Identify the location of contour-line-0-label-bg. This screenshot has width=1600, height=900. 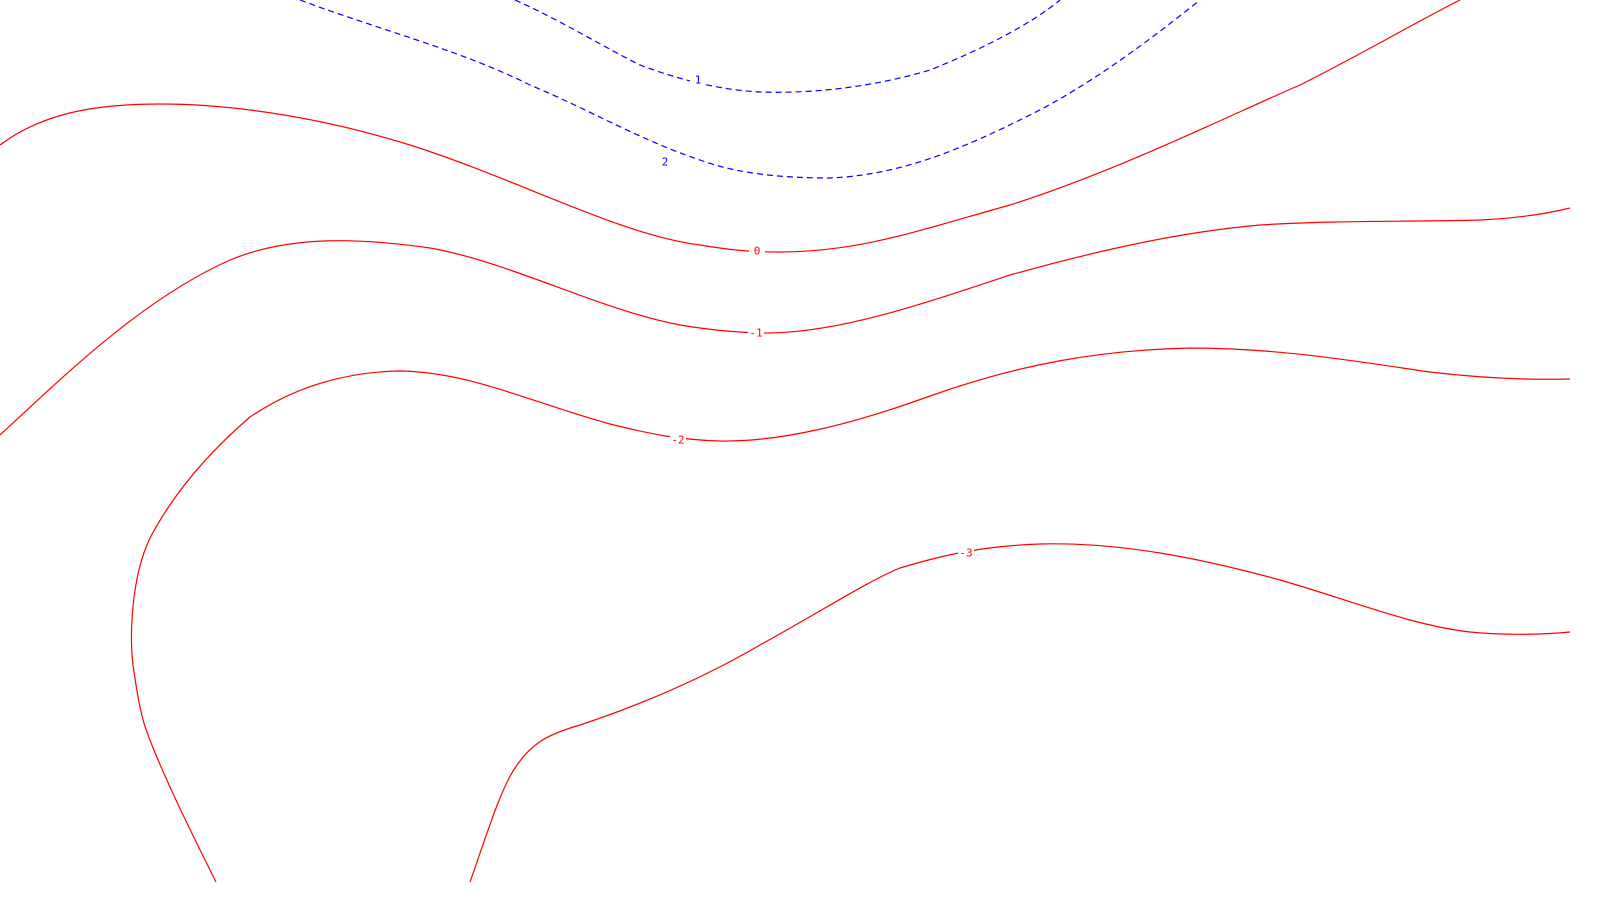
(757, 251).